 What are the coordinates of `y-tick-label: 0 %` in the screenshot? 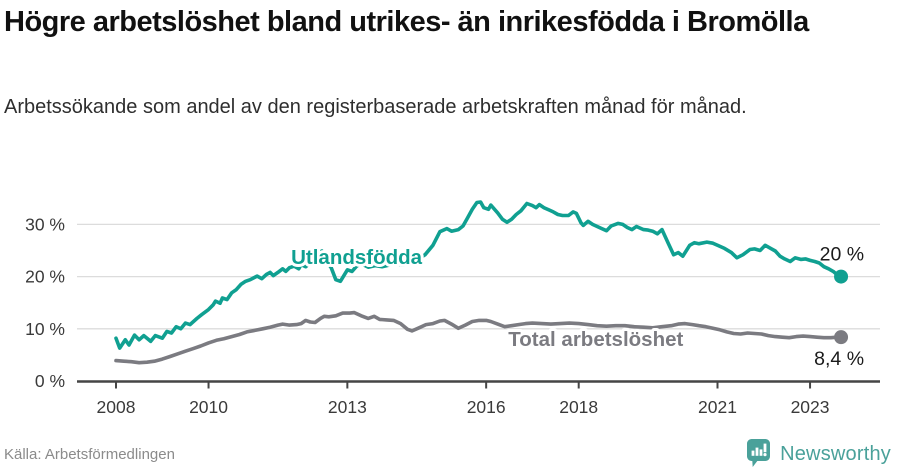 It's located at (50, 381).